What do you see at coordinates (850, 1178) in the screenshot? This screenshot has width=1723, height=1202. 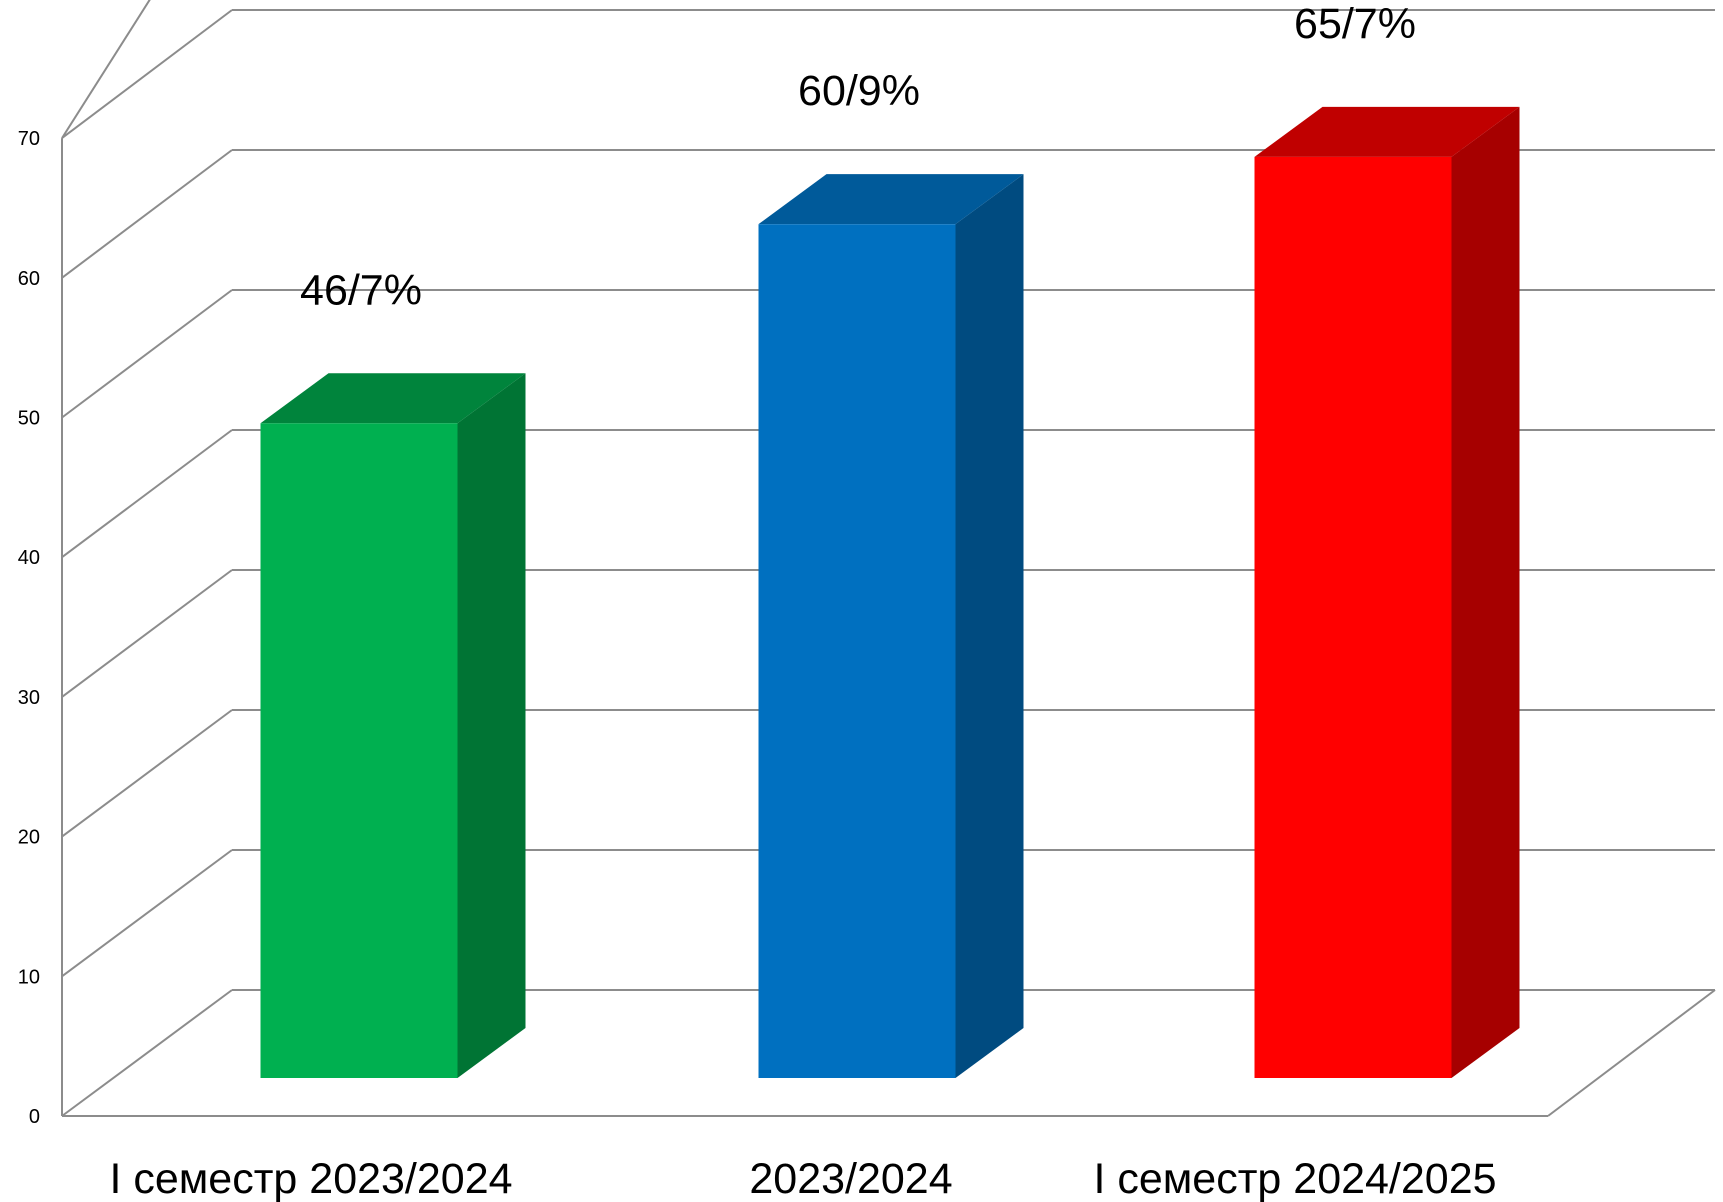 I see `category-label: 2023/2024` at bounding box center [850, 1178].